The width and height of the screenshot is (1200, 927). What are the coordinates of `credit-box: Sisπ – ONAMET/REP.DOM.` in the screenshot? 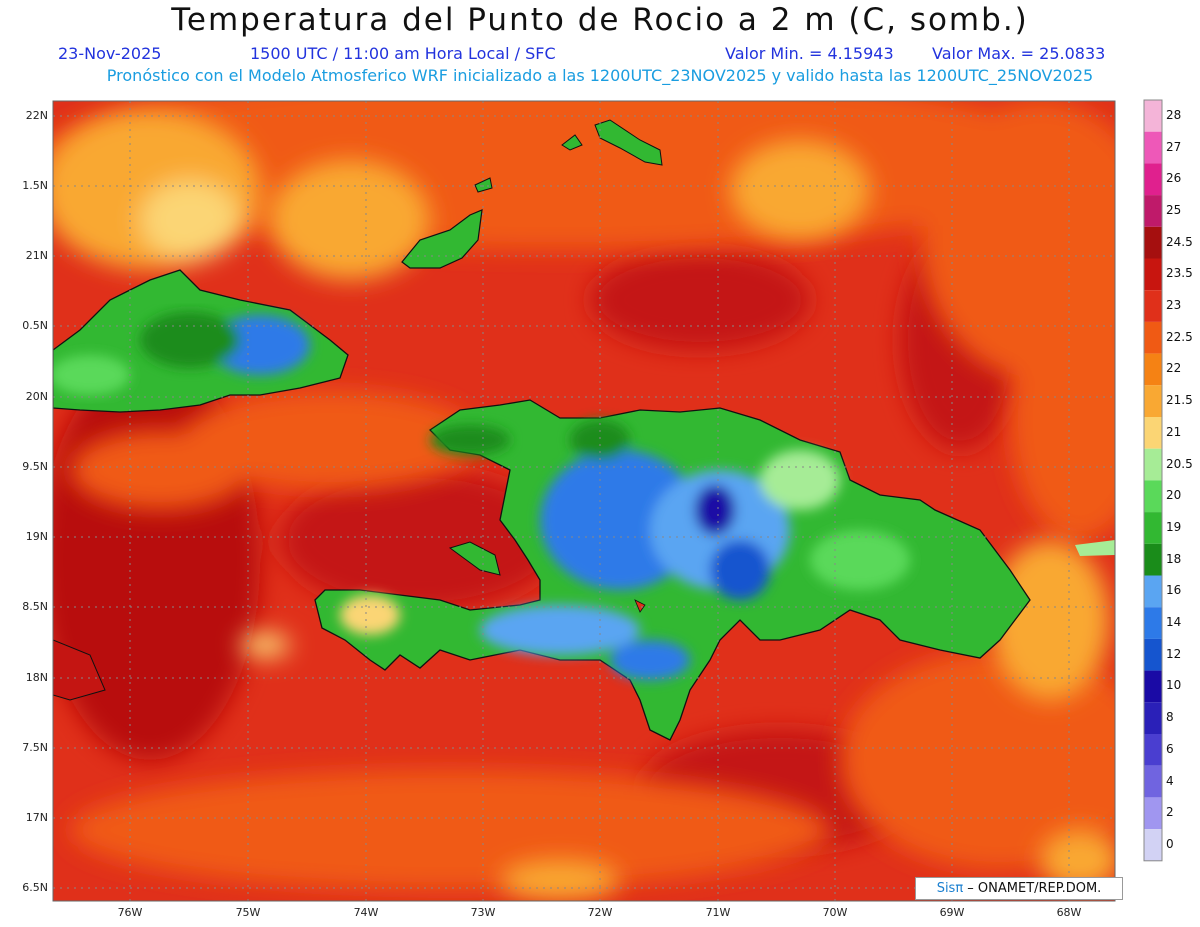 It's located at (1019, 888).